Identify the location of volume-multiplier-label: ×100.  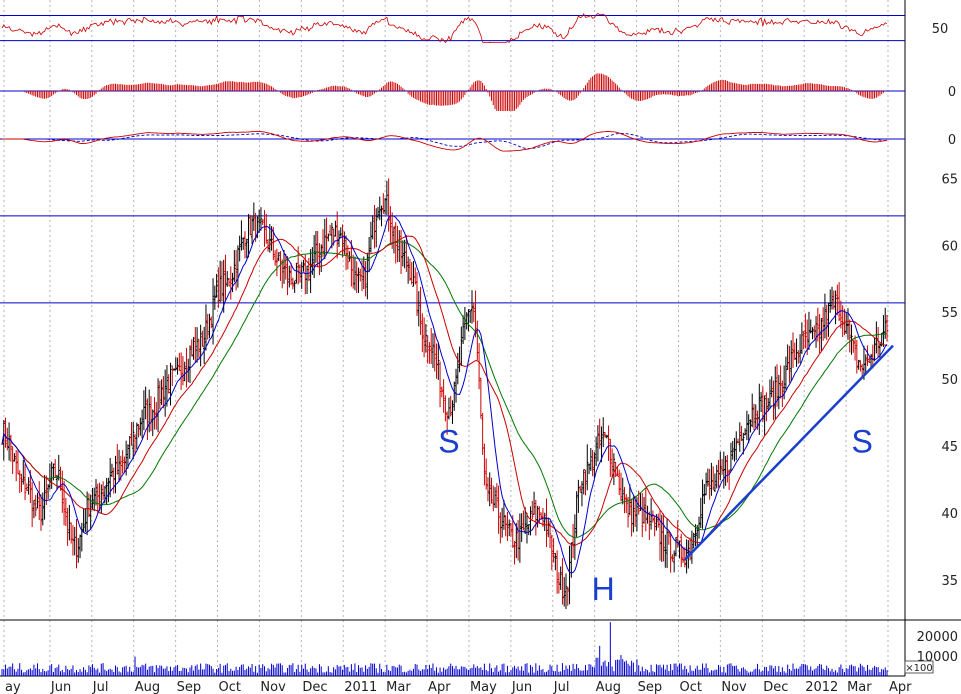
(918, 668).